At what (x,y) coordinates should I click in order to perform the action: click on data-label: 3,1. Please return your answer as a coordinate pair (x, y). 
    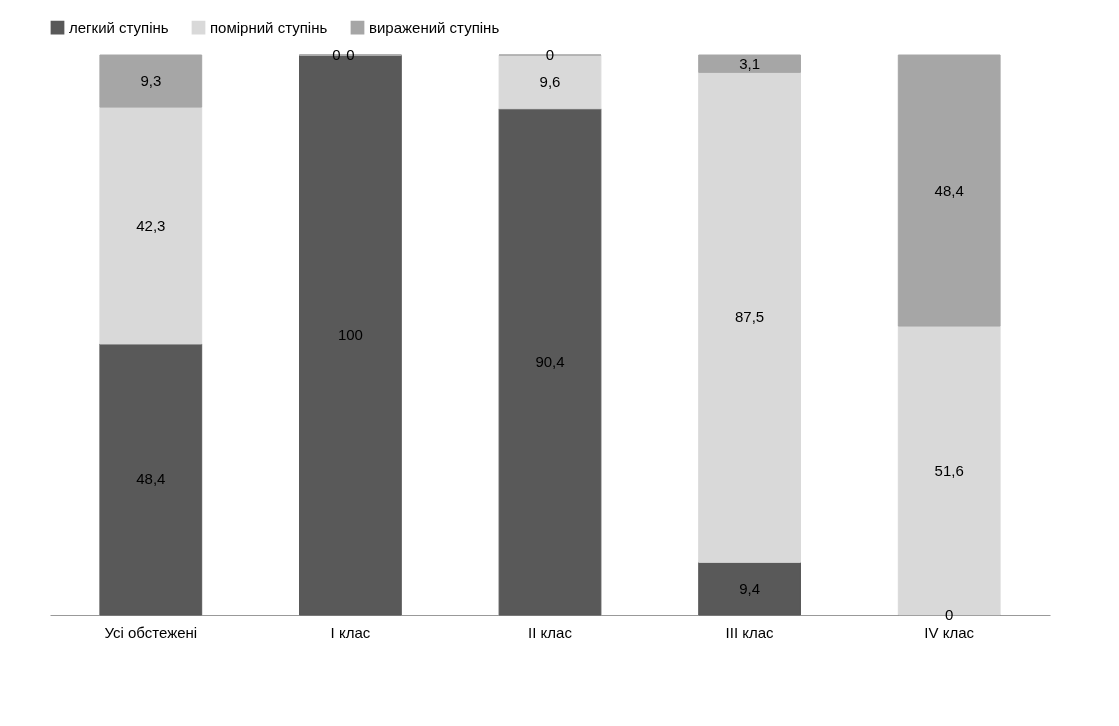
    Looking at the image, I should click on (750, 63).